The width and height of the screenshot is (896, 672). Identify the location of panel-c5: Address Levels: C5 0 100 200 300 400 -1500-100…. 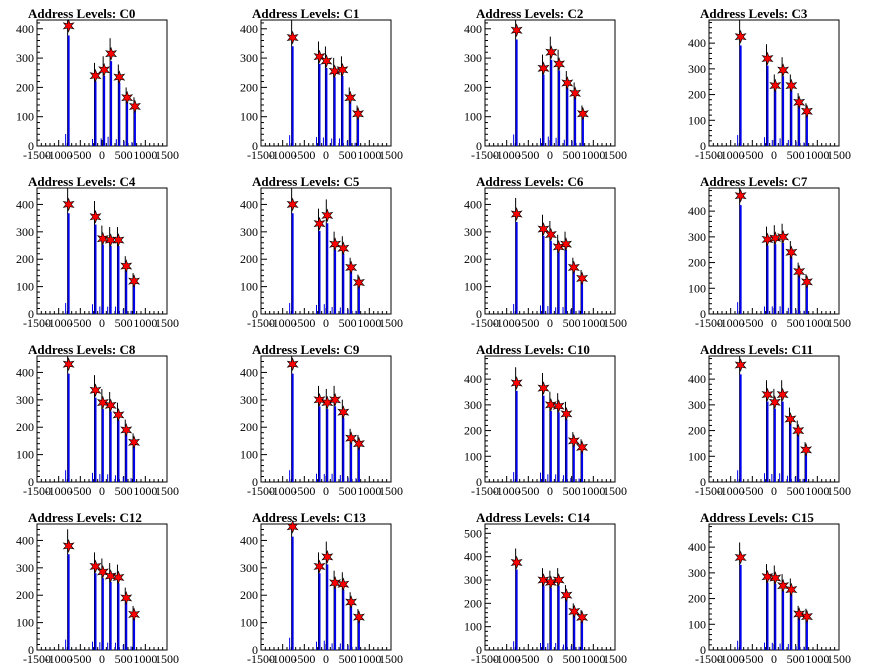
(321, 252).